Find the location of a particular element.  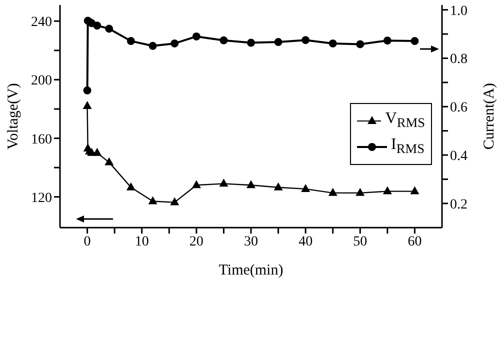

y-tick-label: 200 is located at coordinates (41, 81).